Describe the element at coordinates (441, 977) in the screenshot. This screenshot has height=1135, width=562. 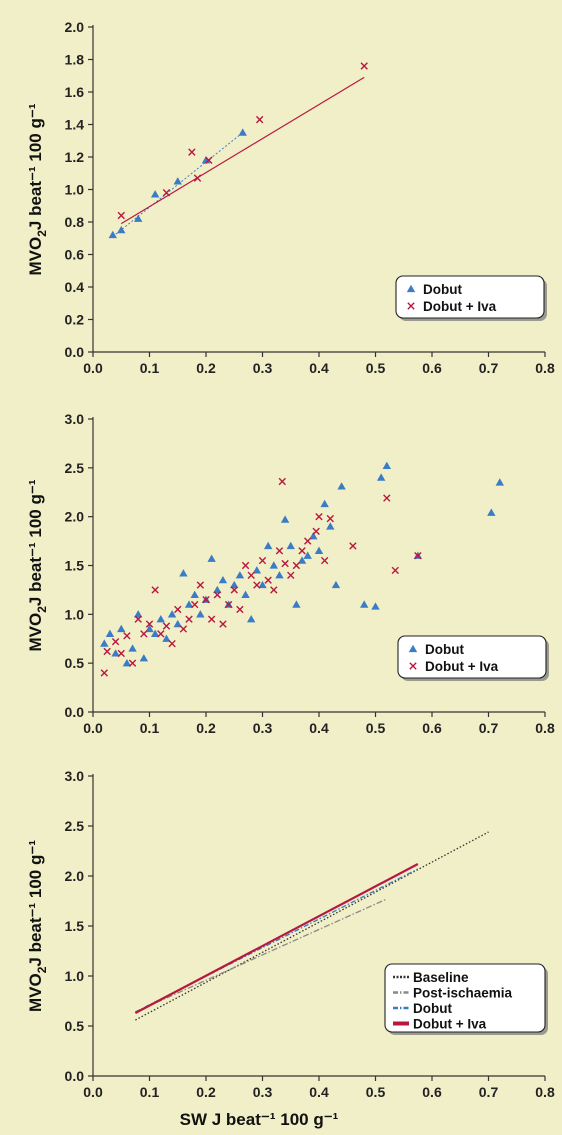
I see `legend-label: Baseline` at that location.